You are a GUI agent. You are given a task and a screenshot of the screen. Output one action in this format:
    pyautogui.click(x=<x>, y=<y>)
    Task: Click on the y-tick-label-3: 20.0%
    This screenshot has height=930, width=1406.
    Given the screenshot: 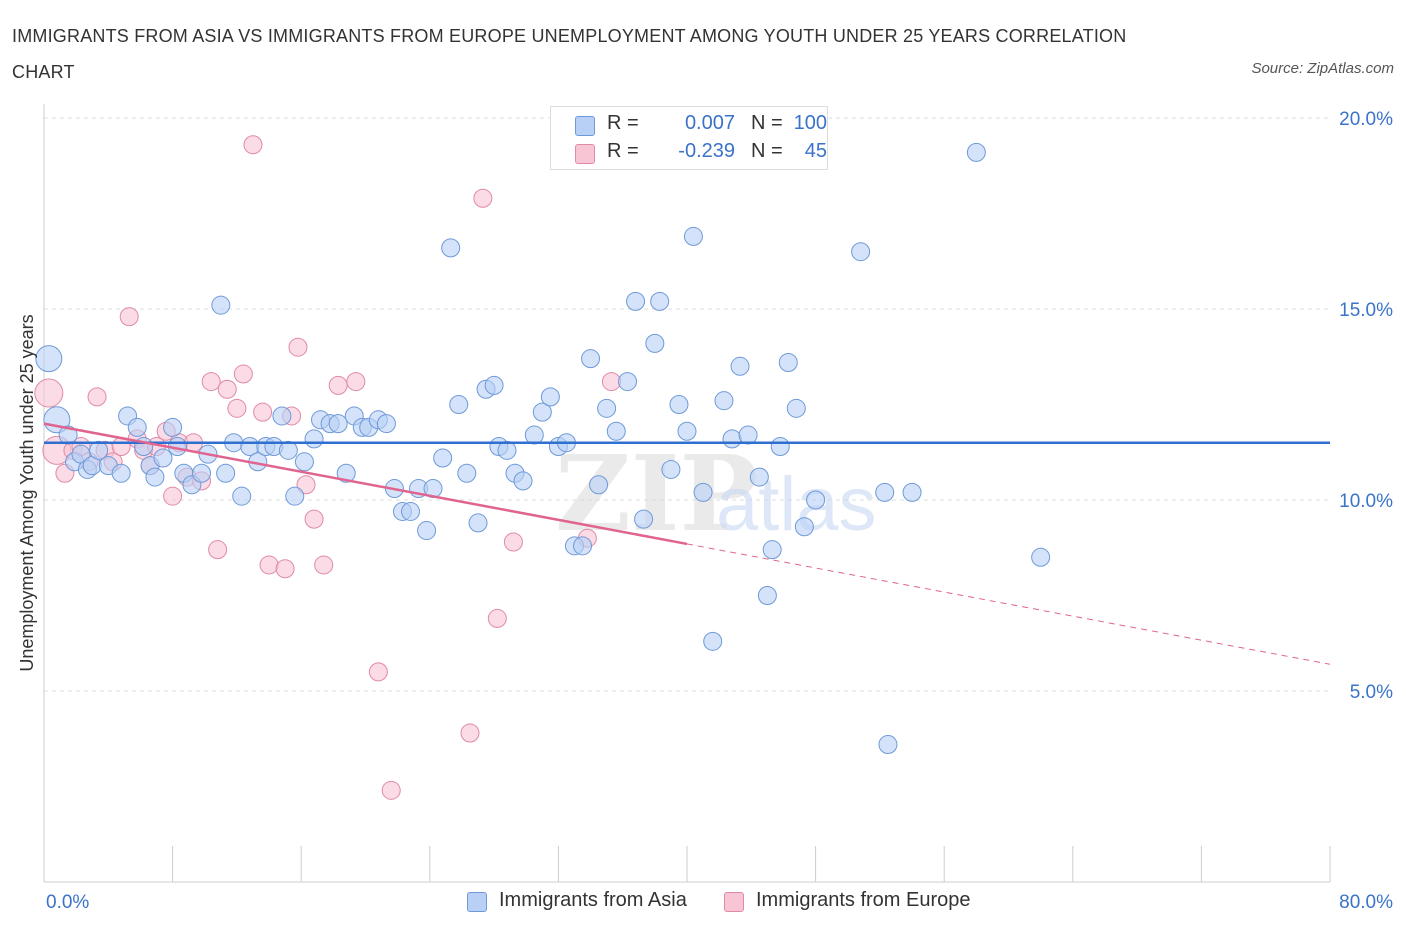 What is the action you would take?
    pyautogui.click(x=1366, y=119)
    